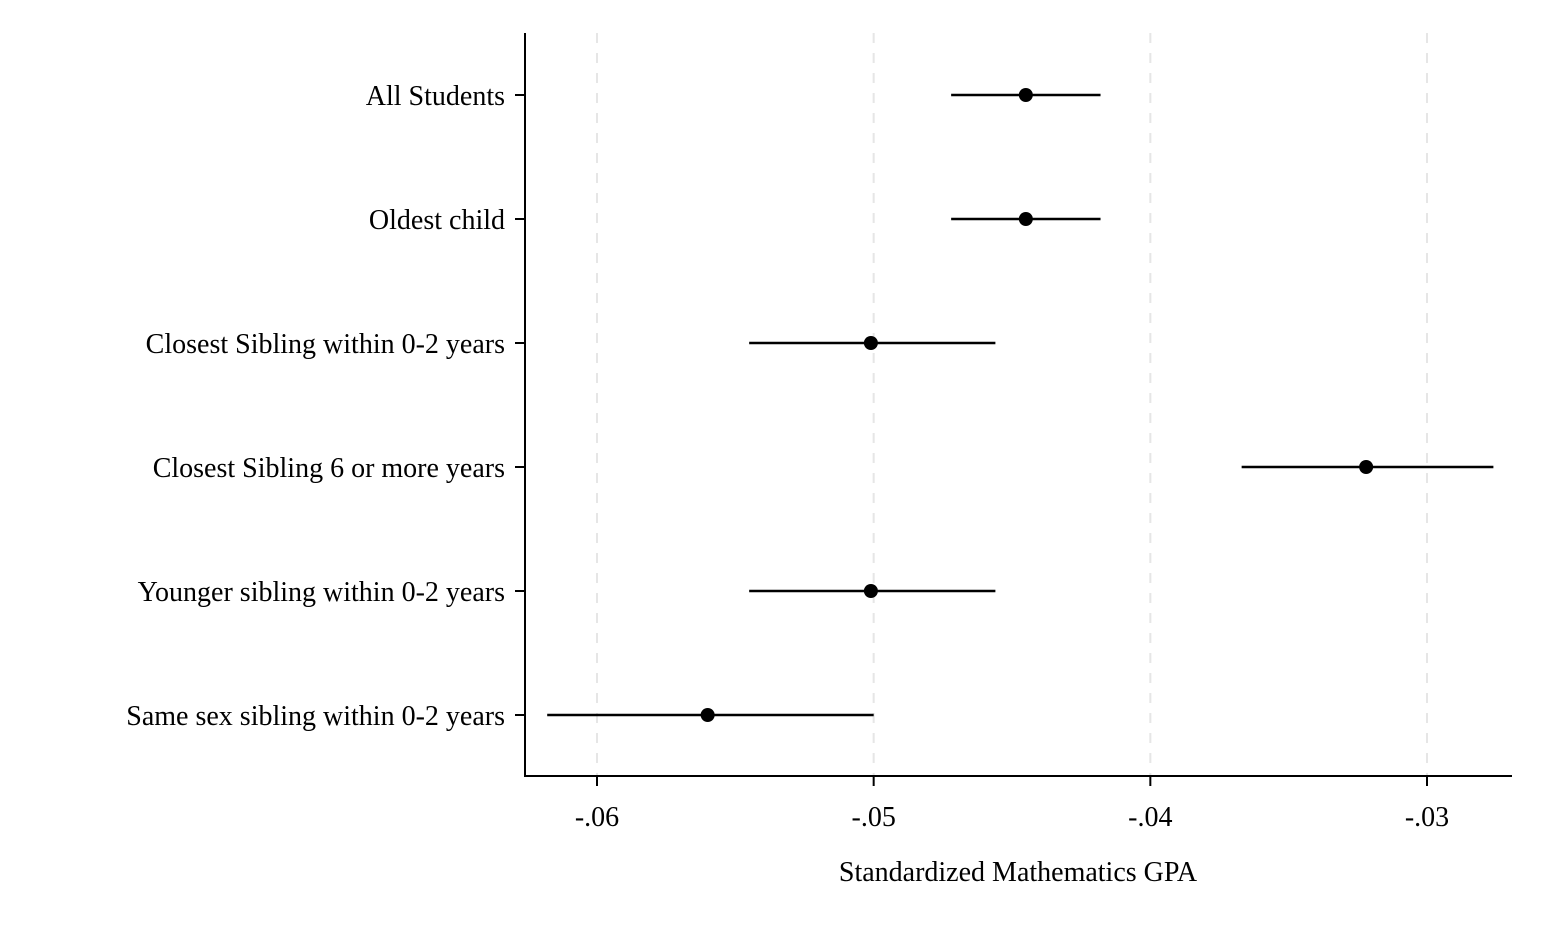 The width and height of the screenshot is (1546, 932). I want to click on category-label: Younger sibling within 0-2 years, so click(321, 592).